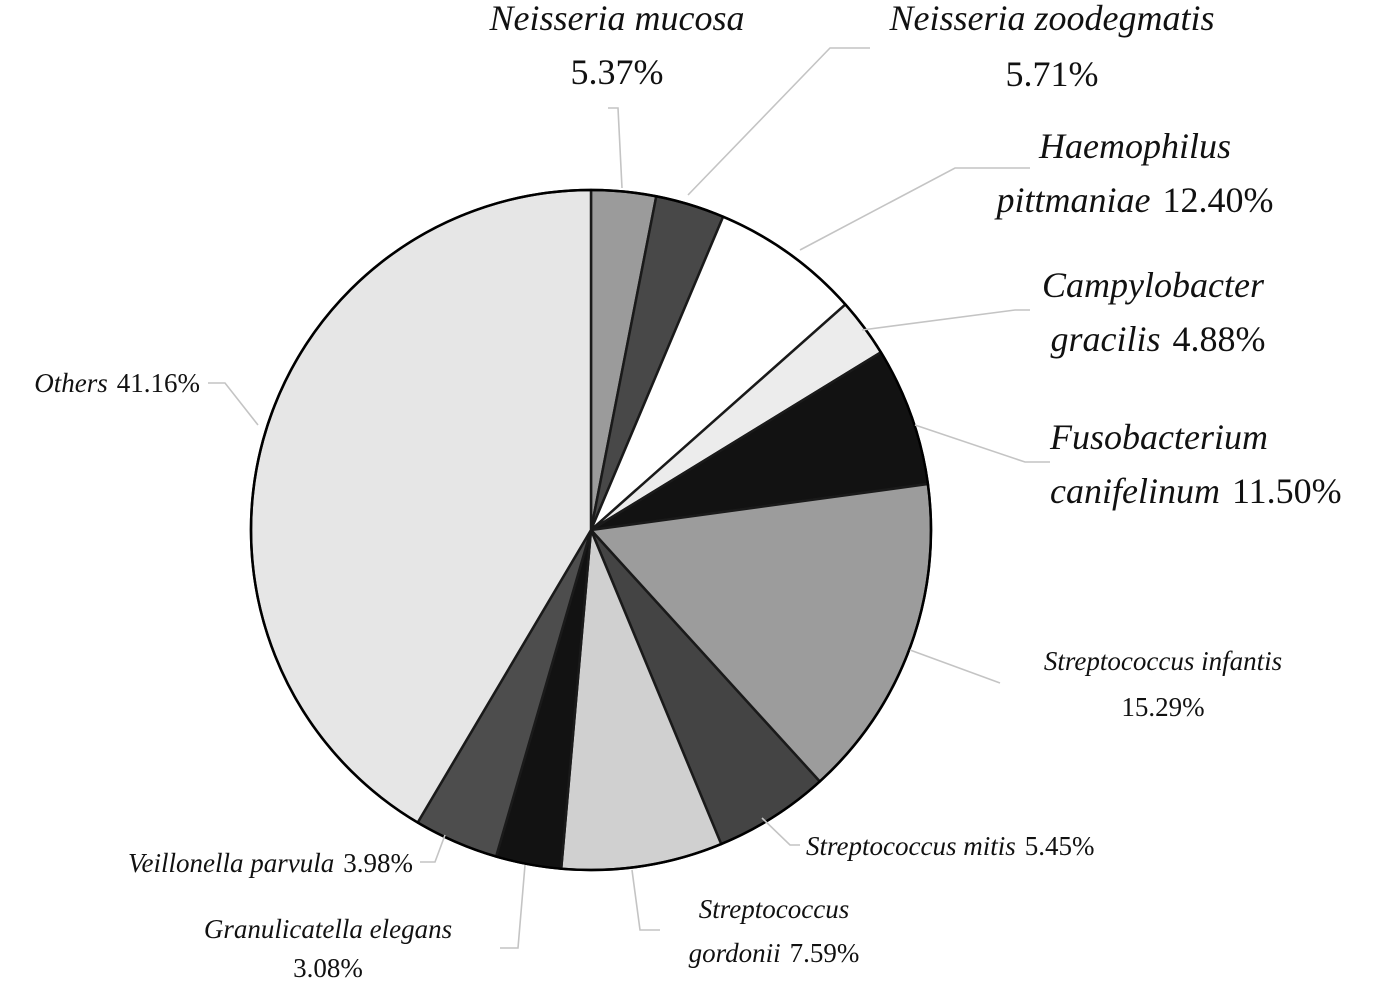  I want to click on label-streptococcus-infantis-pct: 15.29%, so click(1162, 707).